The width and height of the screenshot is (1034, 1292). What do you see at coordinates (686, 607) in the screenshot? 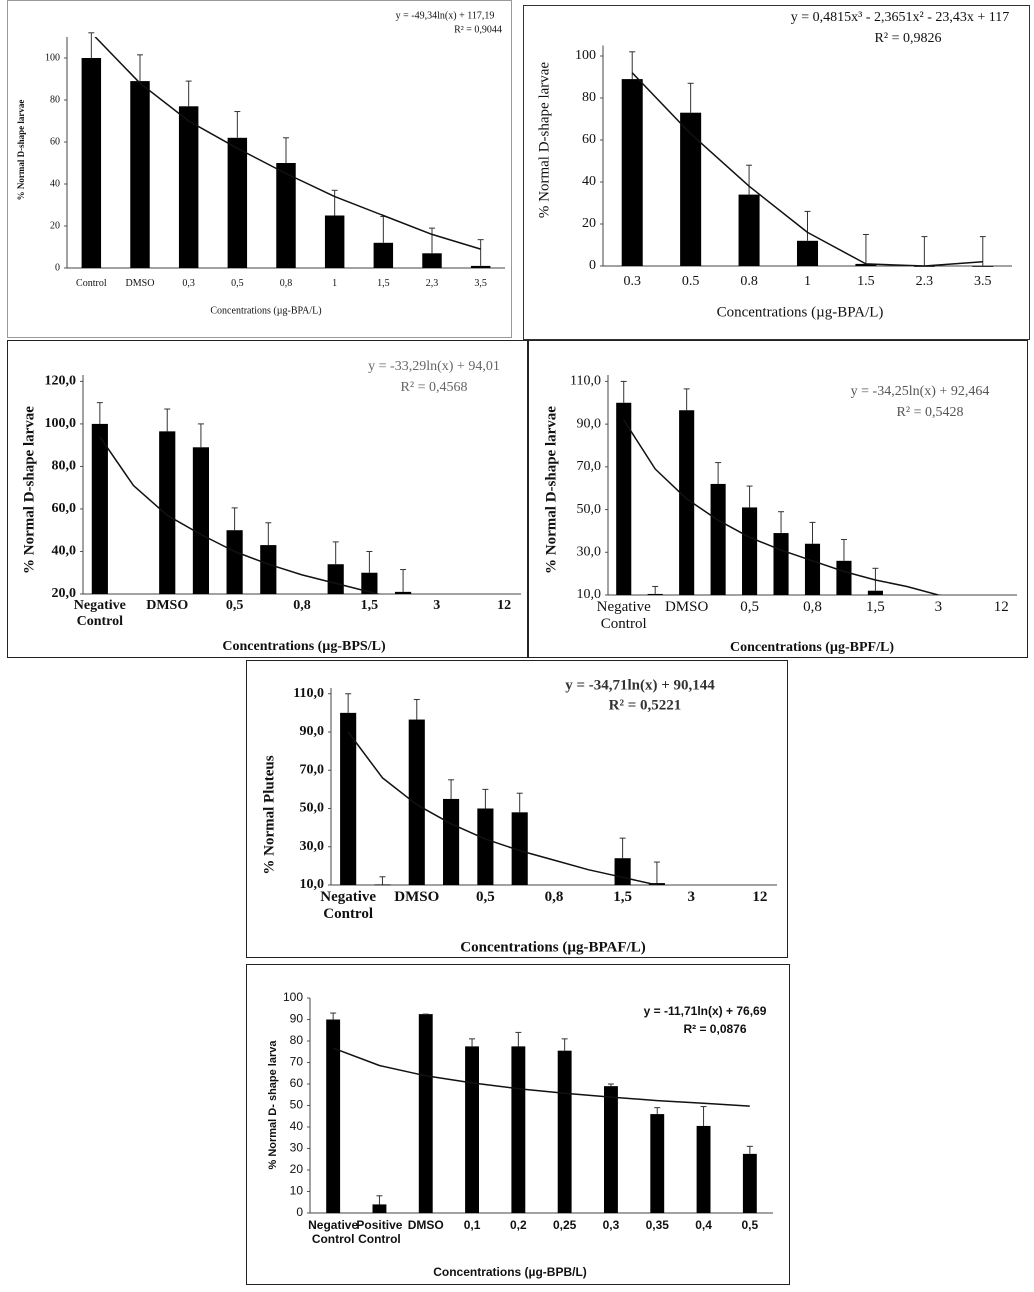
I see `x-tick-label: DMSO` at bounding box center [686, 607].